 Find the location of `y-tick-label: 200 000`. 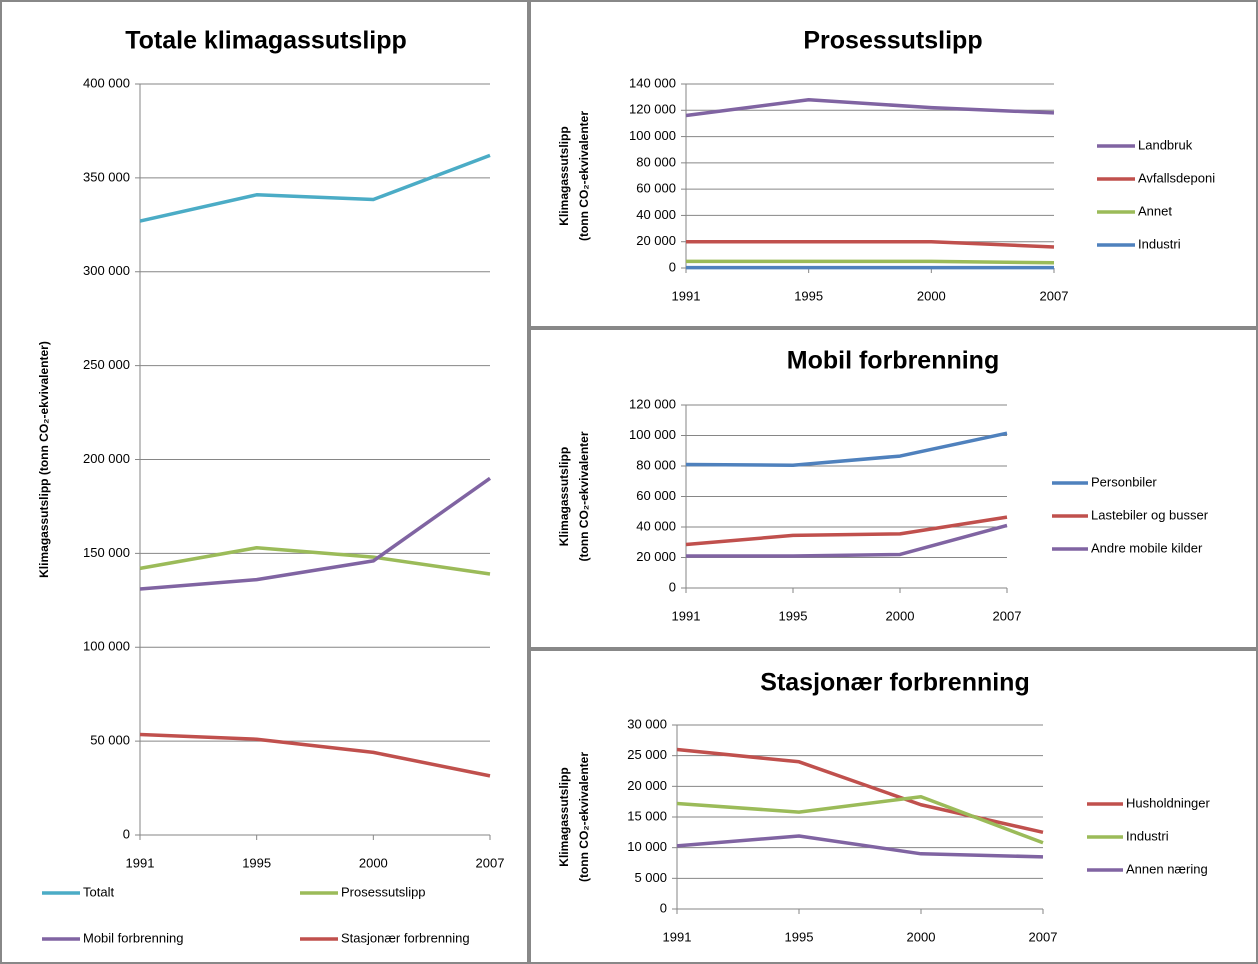

y-tick-label: 200 000 is located at coordinates (106, 458).